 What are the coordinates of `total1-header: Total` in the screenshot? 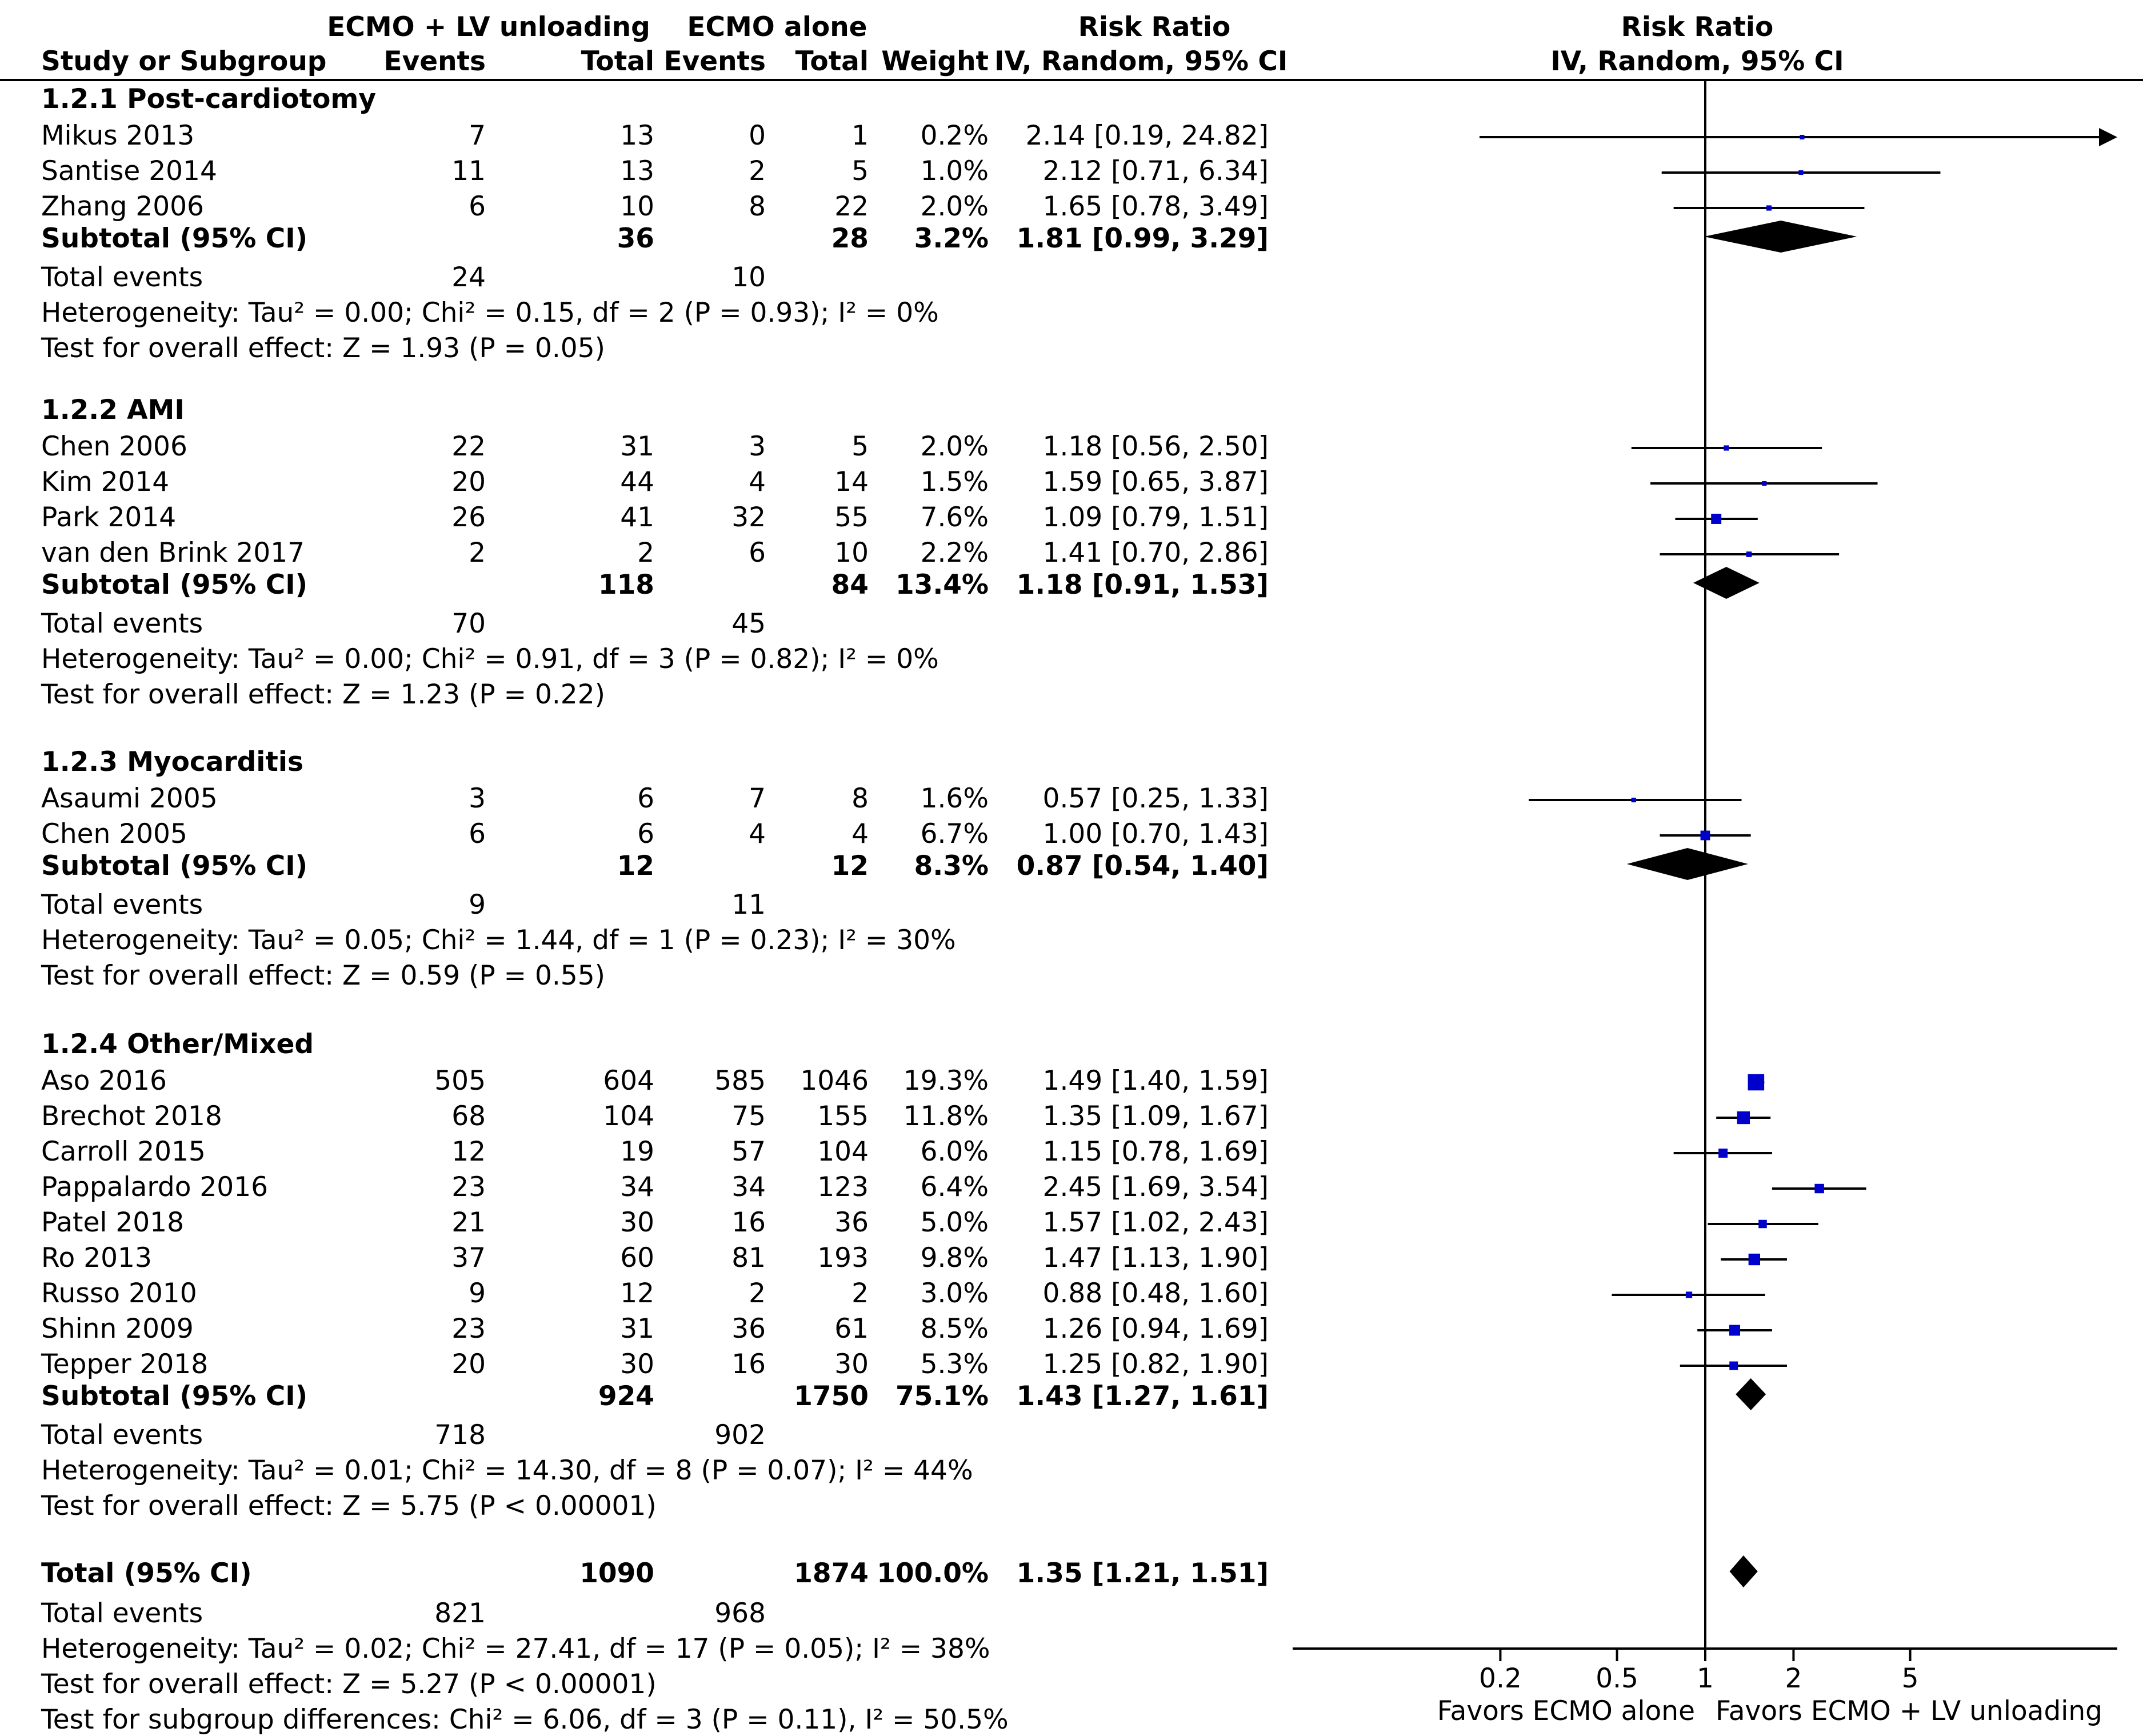 It's located at (617, 61).